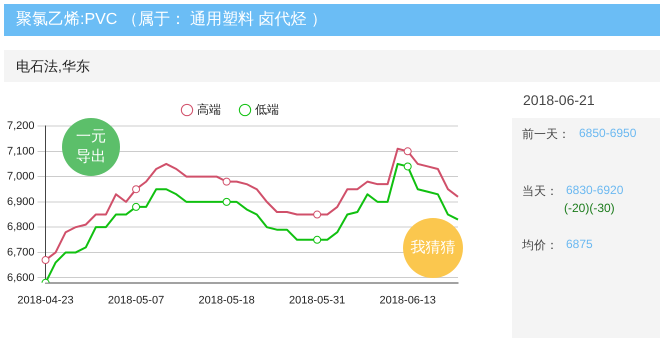 This screenshot has width=660, height=338. What do you see at coordinates (433, 248) in the screenshot?
I see `guess-button: 我猜猜` at bounding box center [433, 248].